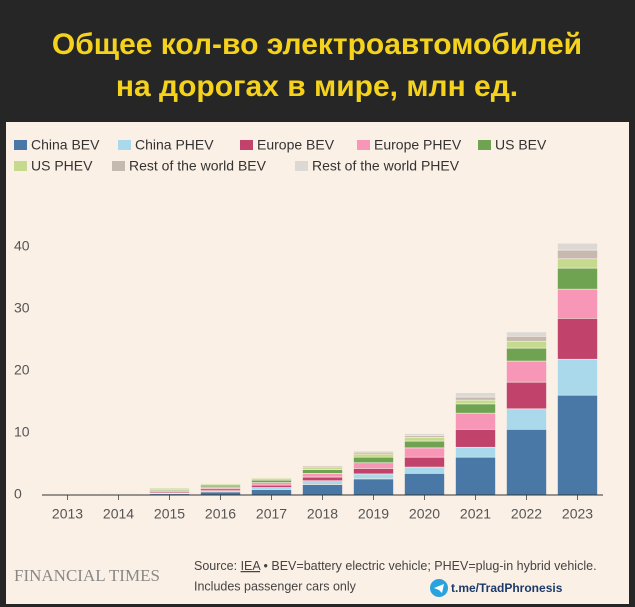 Image resolution: width=635 pixels, height=607 pixels. What do you see at coordinates (373, 514) in the screenshot?
I see `x-tick-label: 2019` at bounding box center [373, 514].